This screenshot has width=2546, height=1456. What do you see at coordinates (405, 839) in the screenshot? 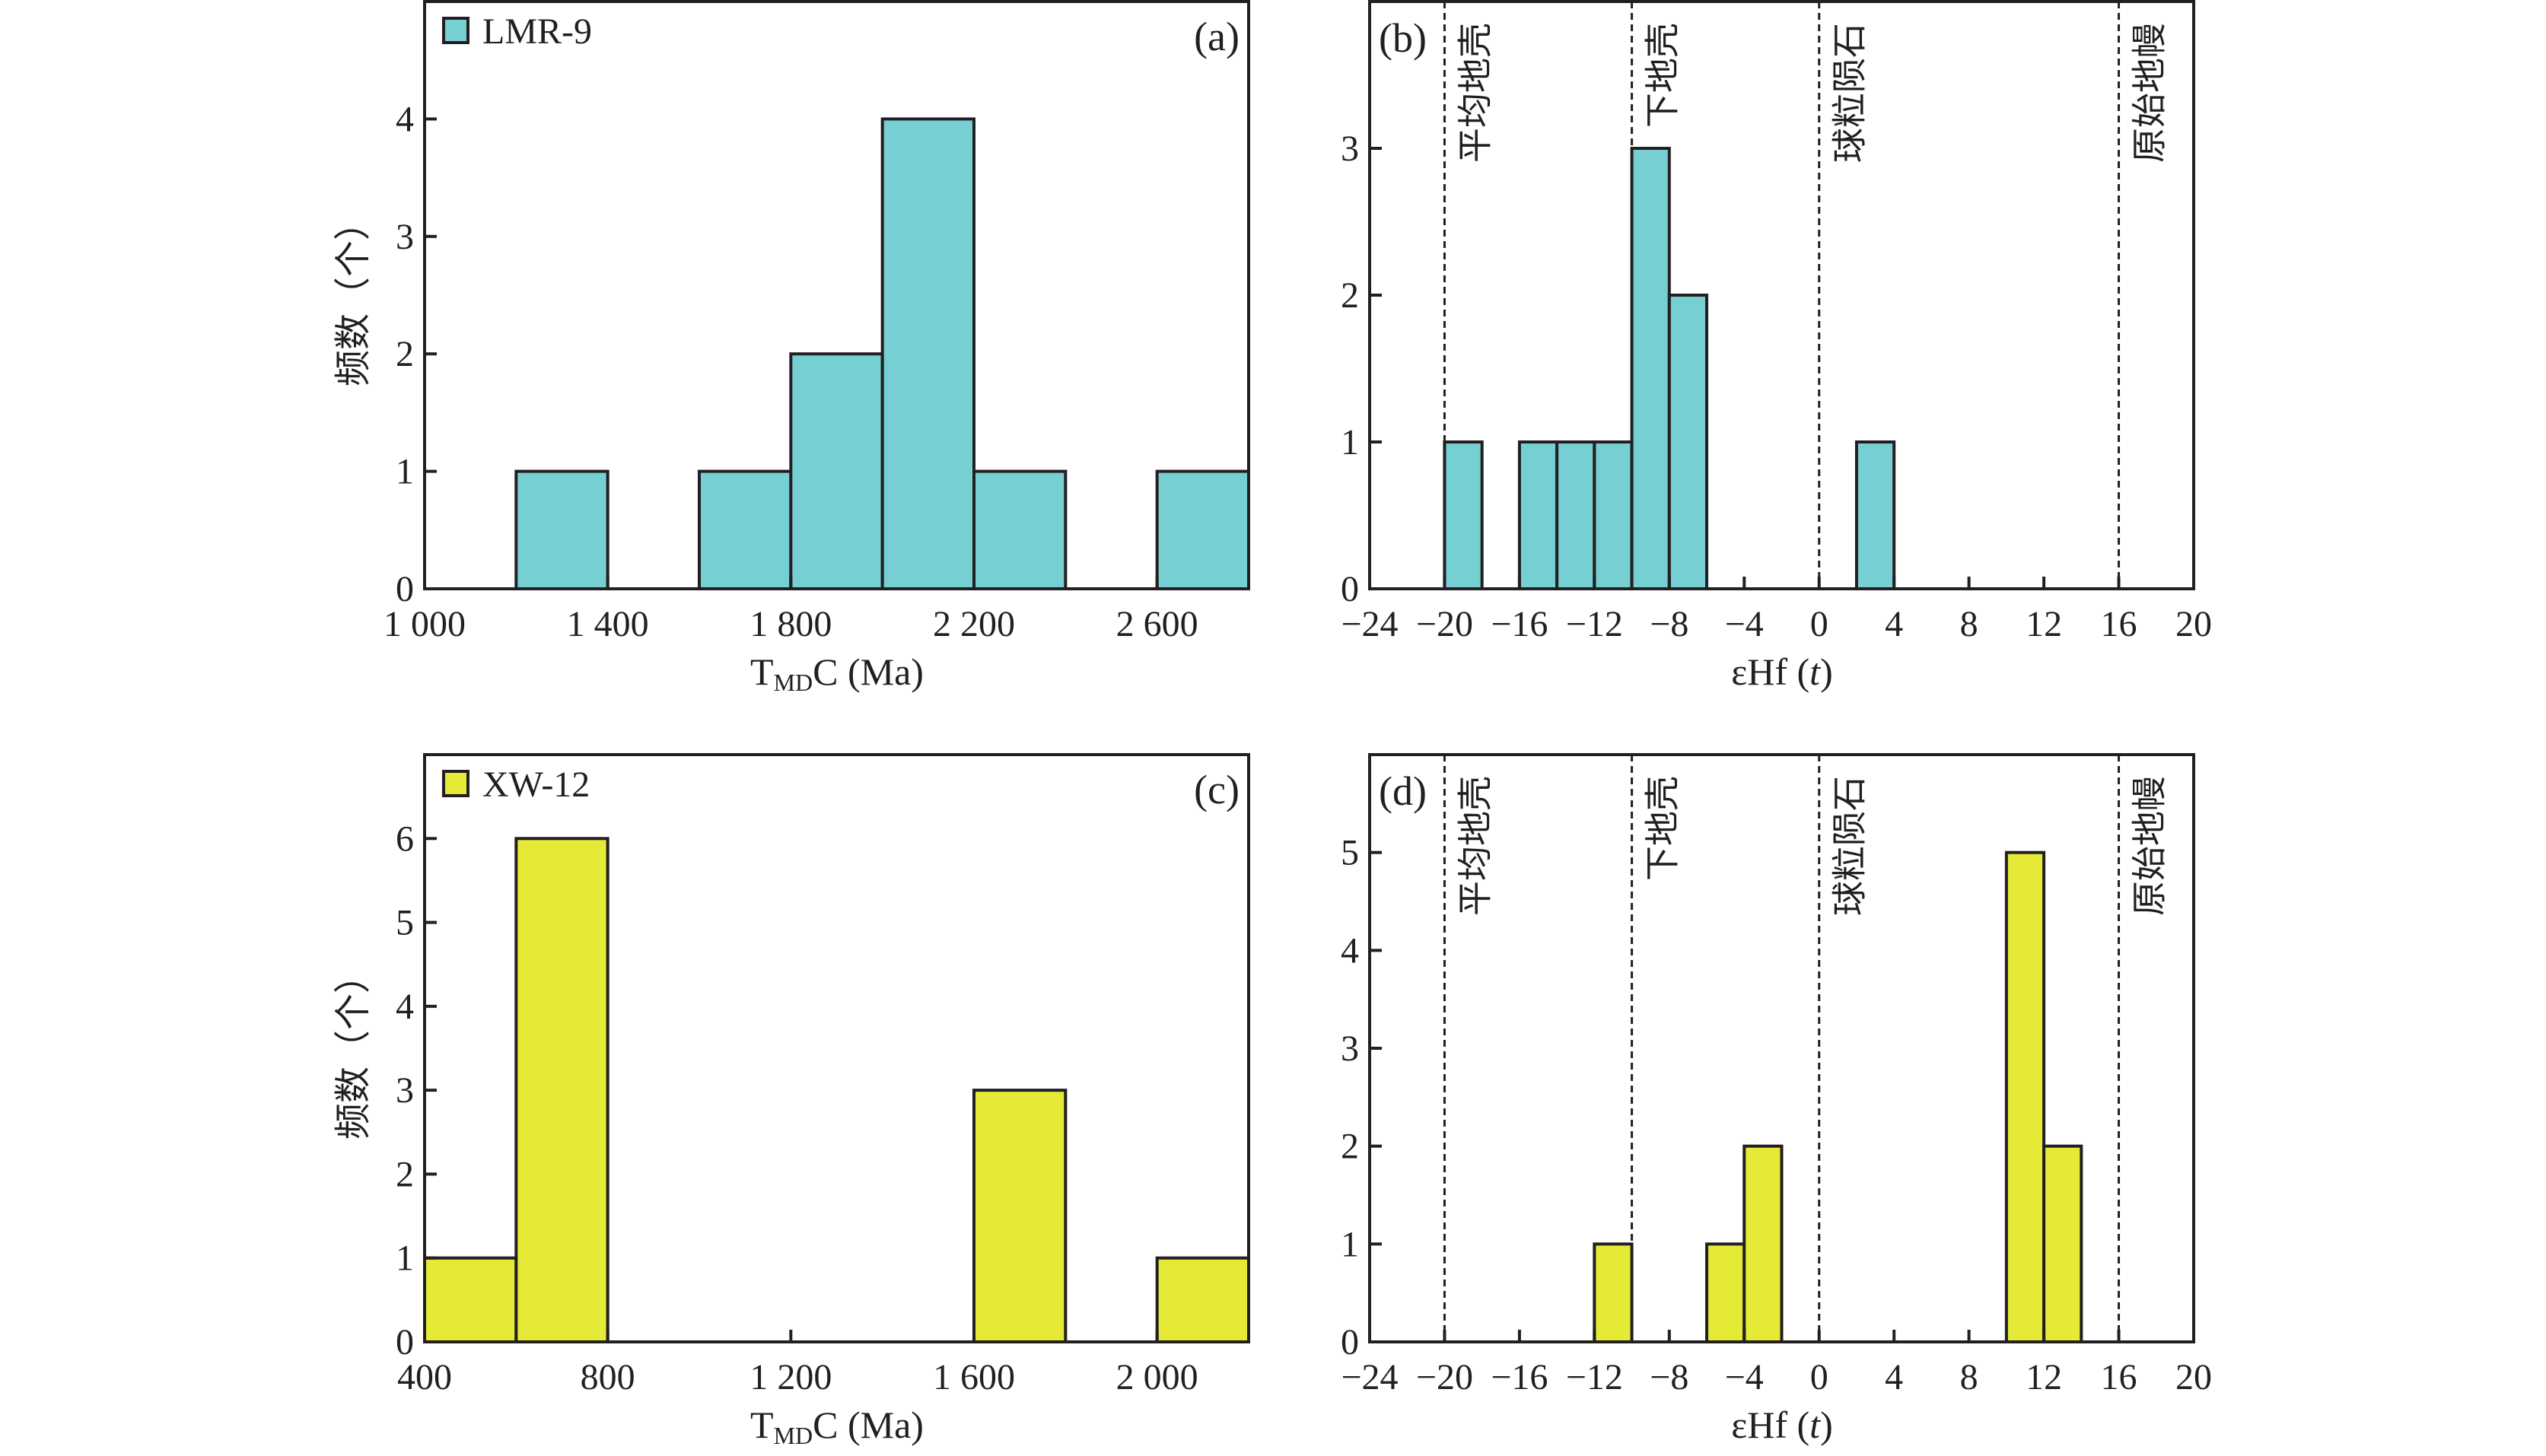
I see `y-tick-label: 6` at bounding box center [405, 839].